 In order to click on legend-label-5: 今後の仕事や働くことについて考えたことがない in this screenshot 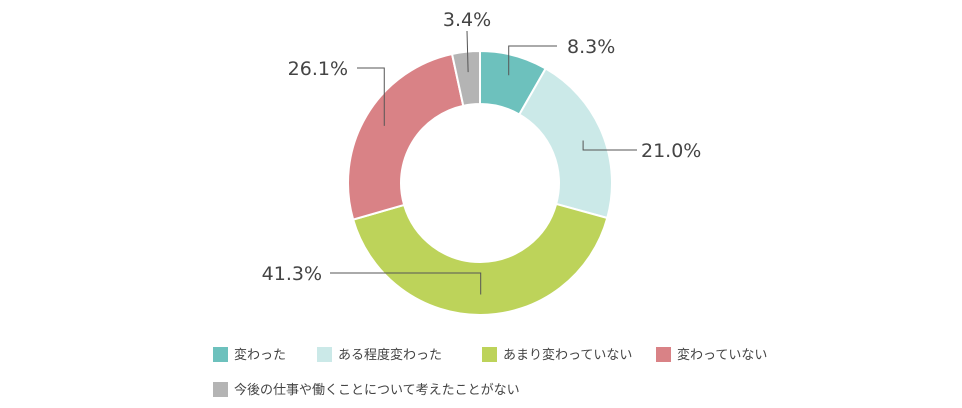, I will do `click(377, 390)`.